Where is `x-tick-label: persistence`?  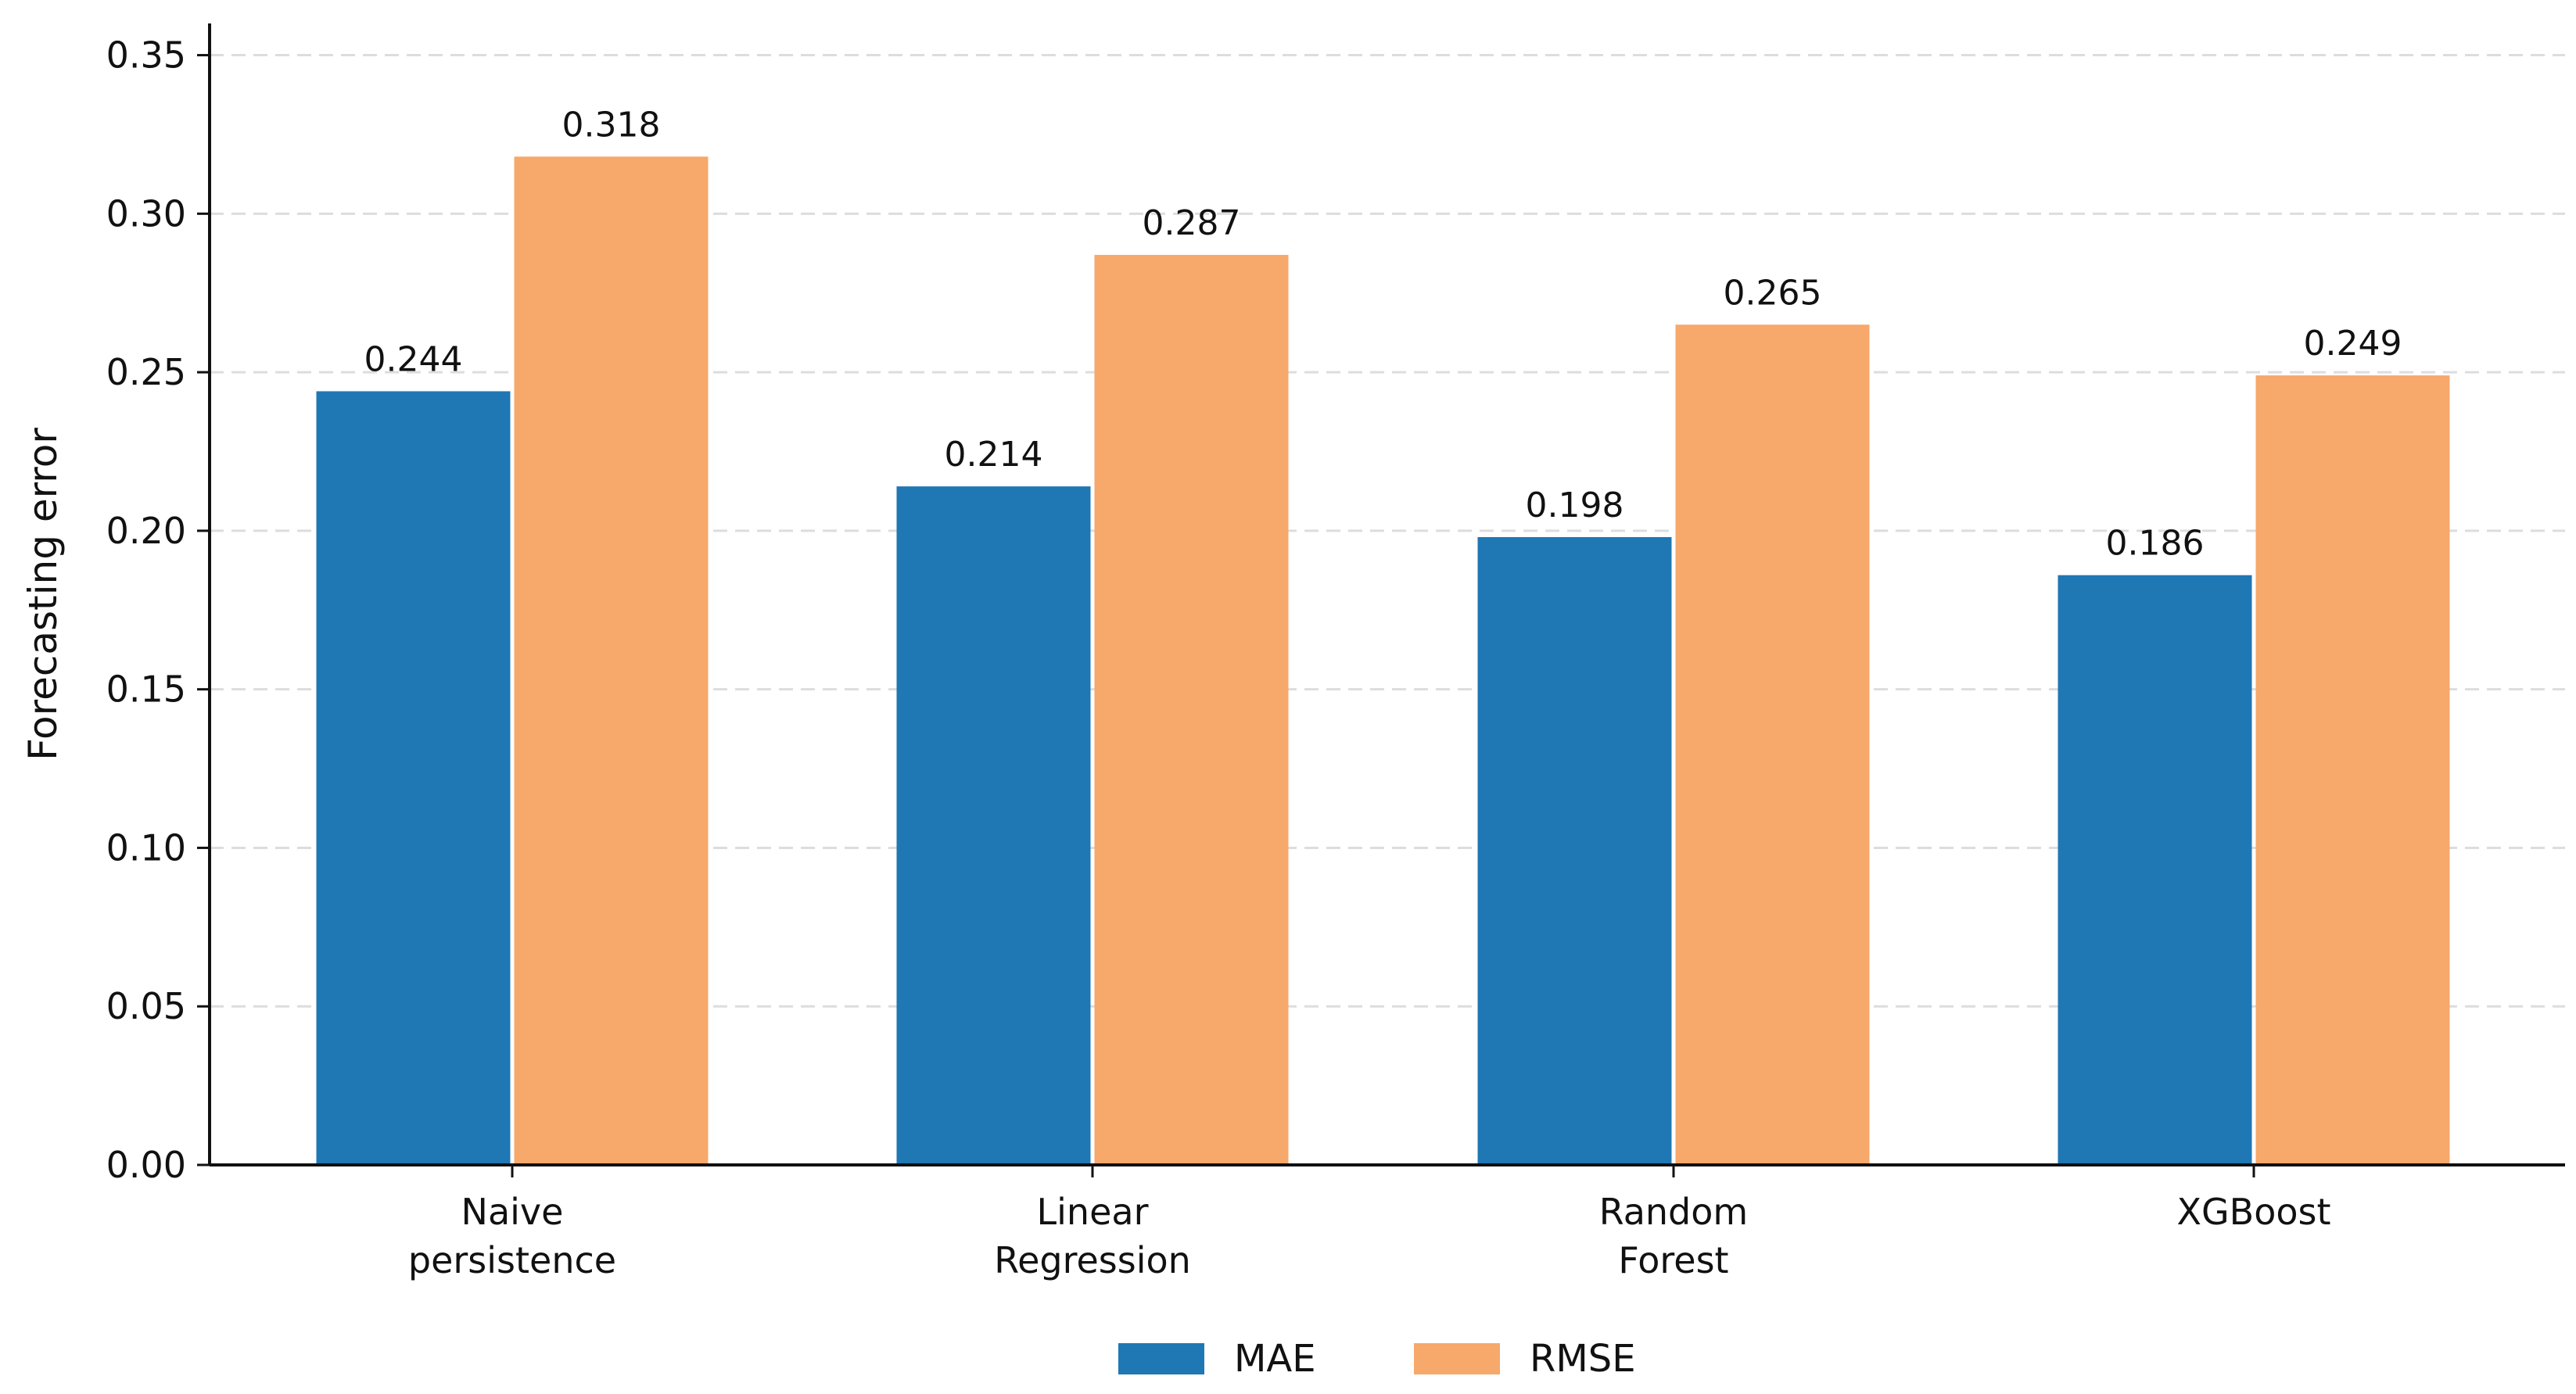 x-tick-label: persistence is located at coordinates (512, 1260).